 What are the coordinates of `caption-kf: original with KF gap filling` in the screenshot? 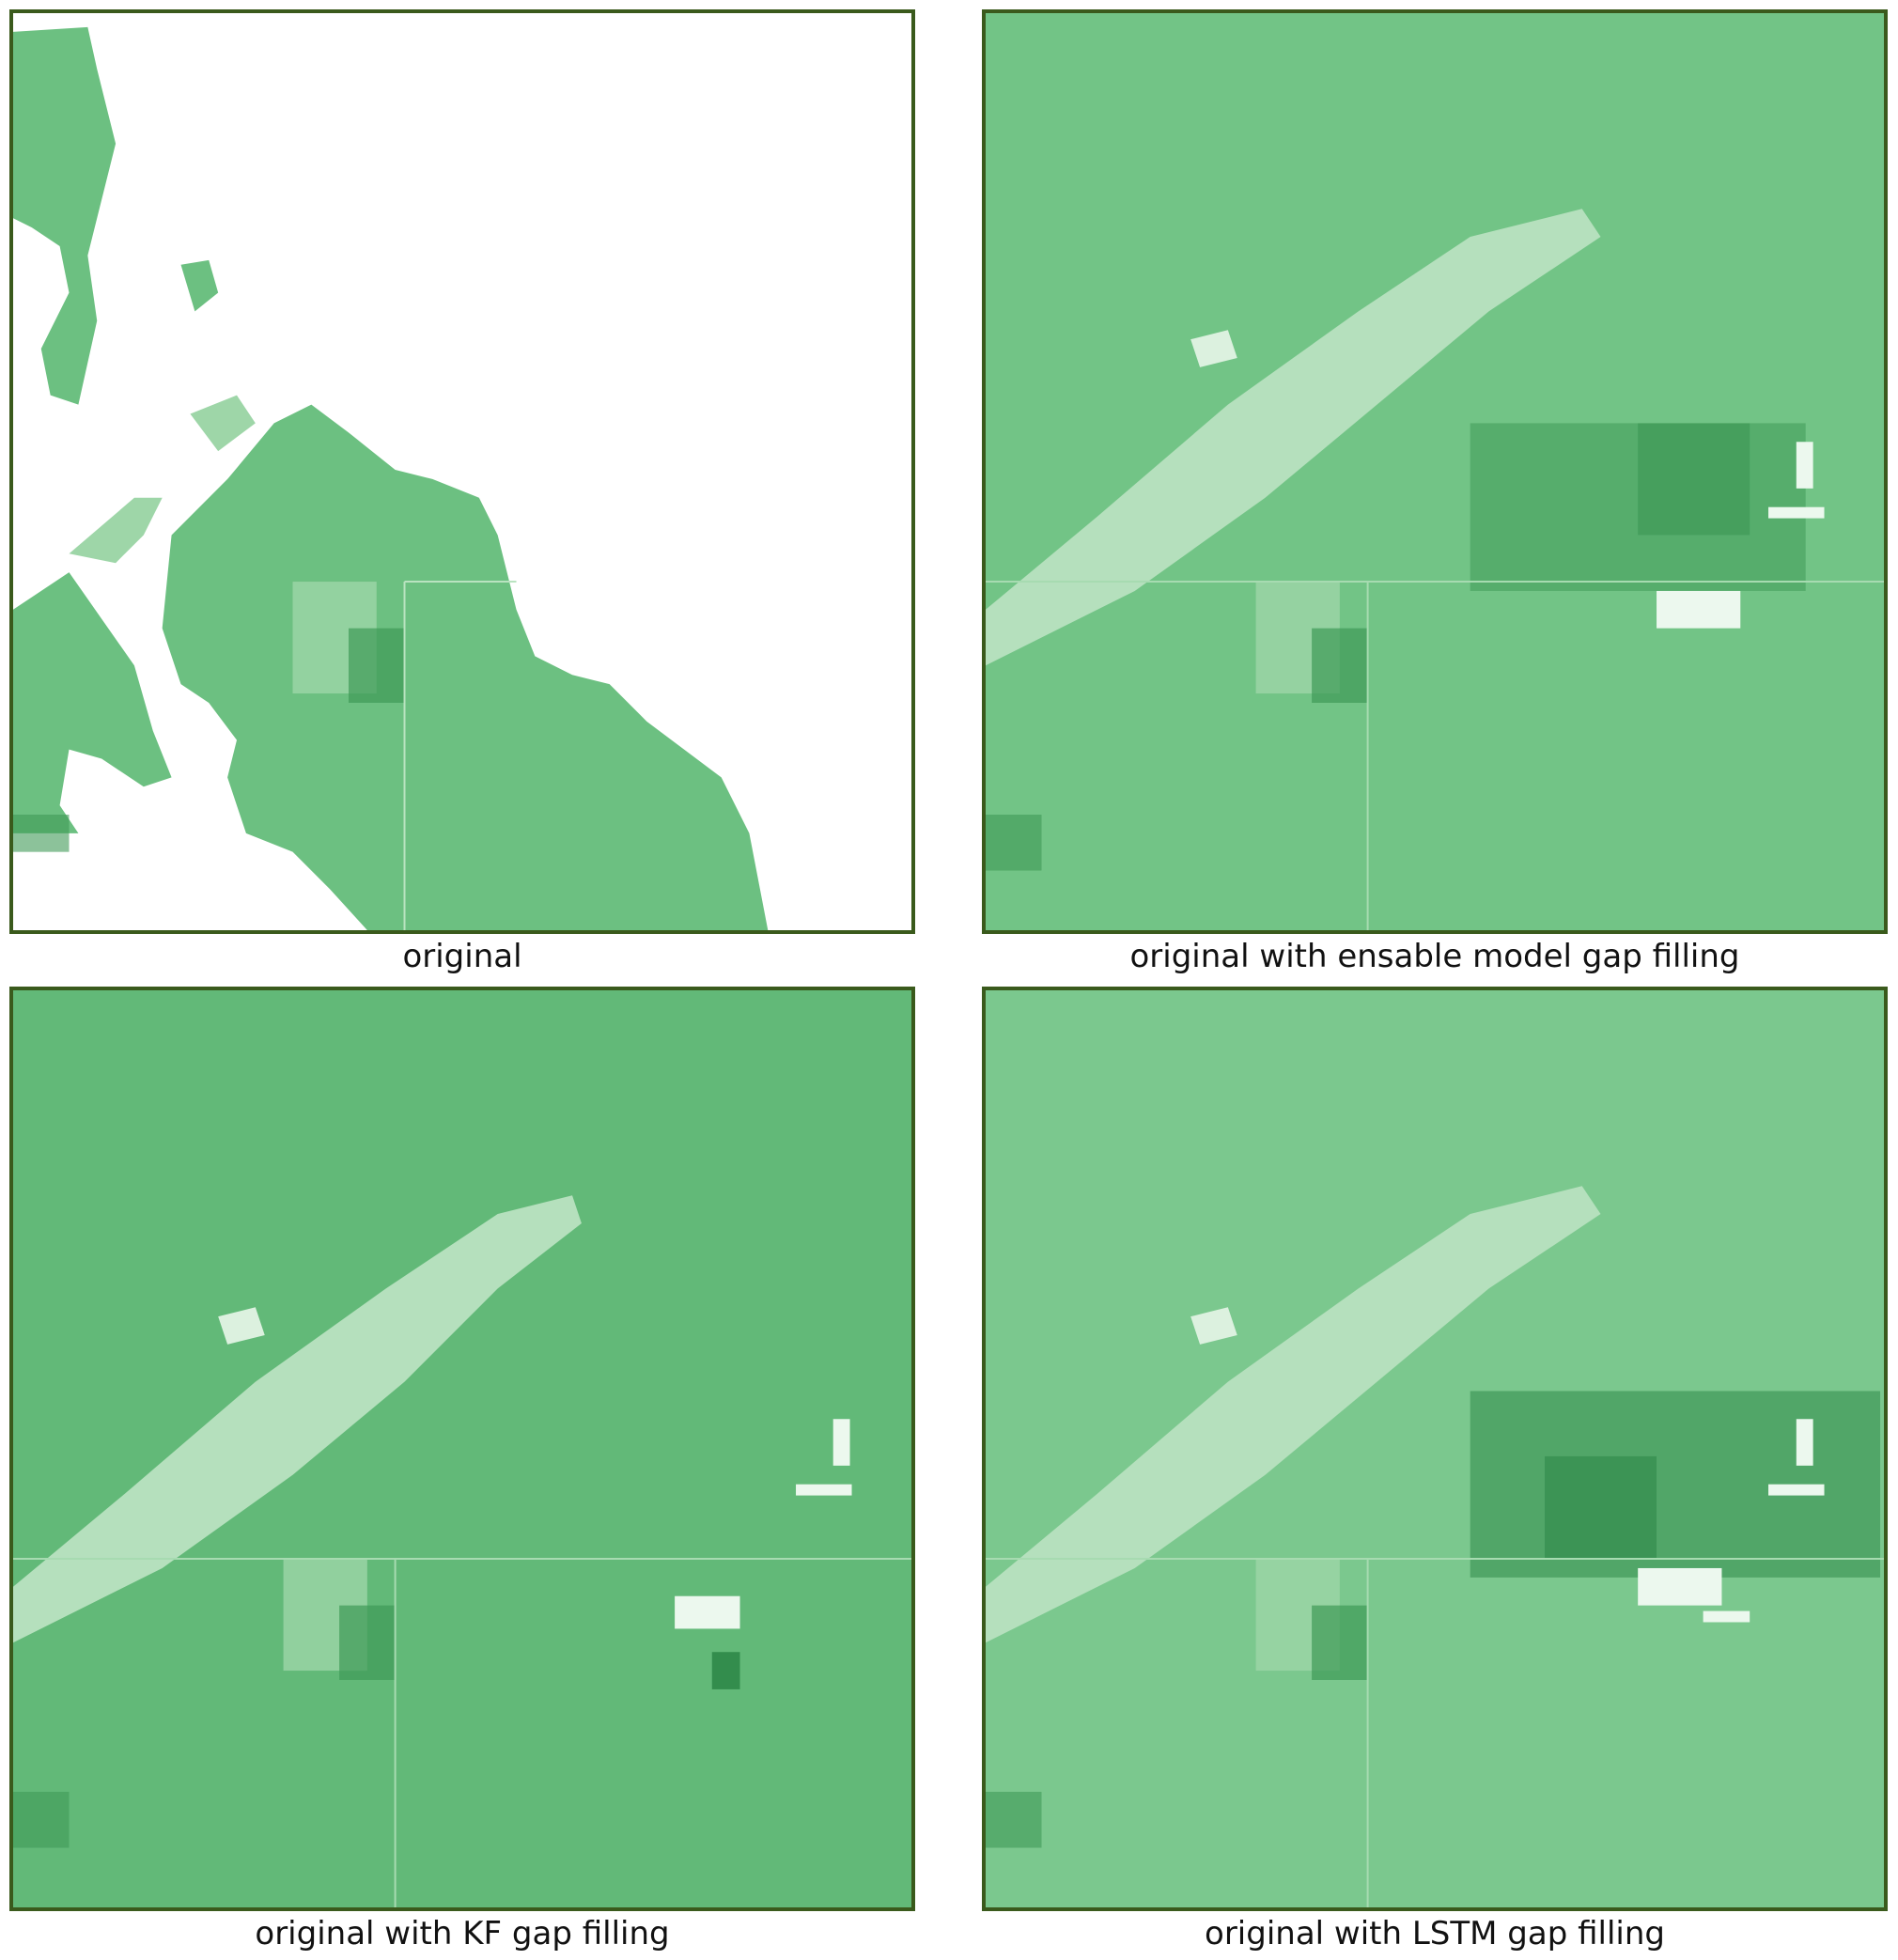 It's located at (462, 1933).